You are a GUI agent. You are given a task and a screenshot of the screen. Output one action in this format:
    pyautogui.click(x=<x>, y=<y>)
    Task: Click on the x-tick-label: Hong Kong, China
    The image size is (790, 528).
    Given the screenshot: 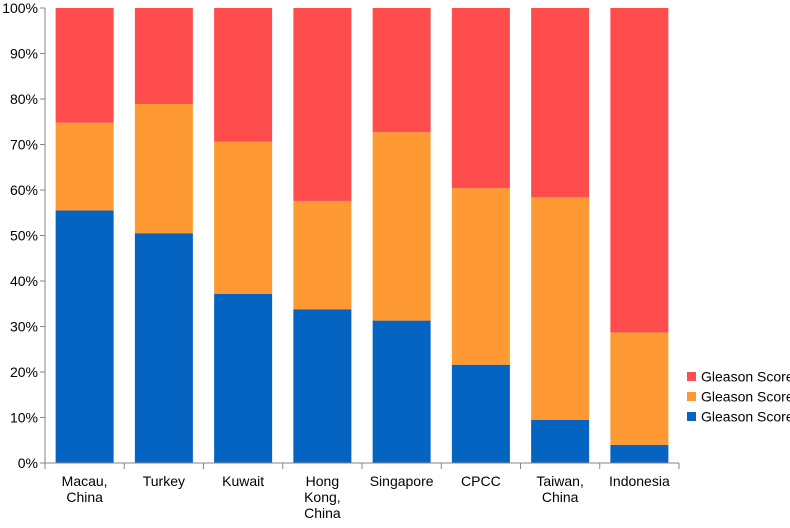 What is the action you would take?
    pyautogui.click(x=322, y=497)
    